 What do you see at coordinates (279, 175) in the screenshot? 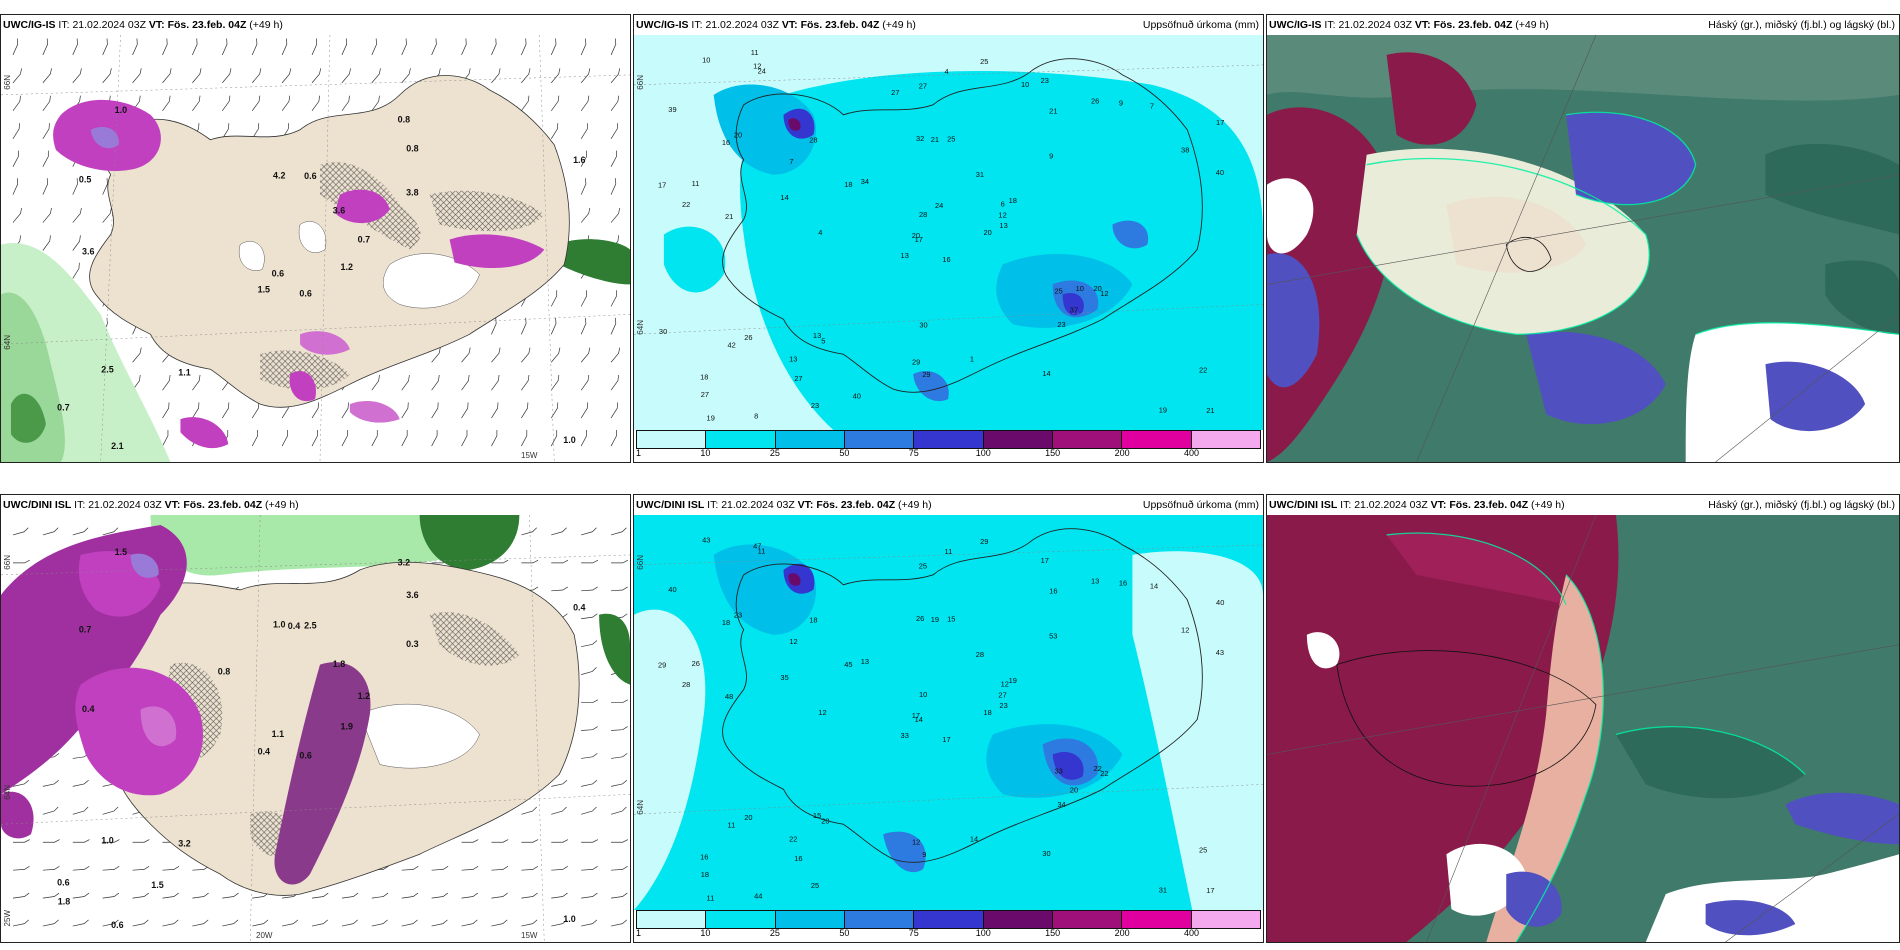
I see `map-value-label: 4.2` at bounding box center [279, 175].